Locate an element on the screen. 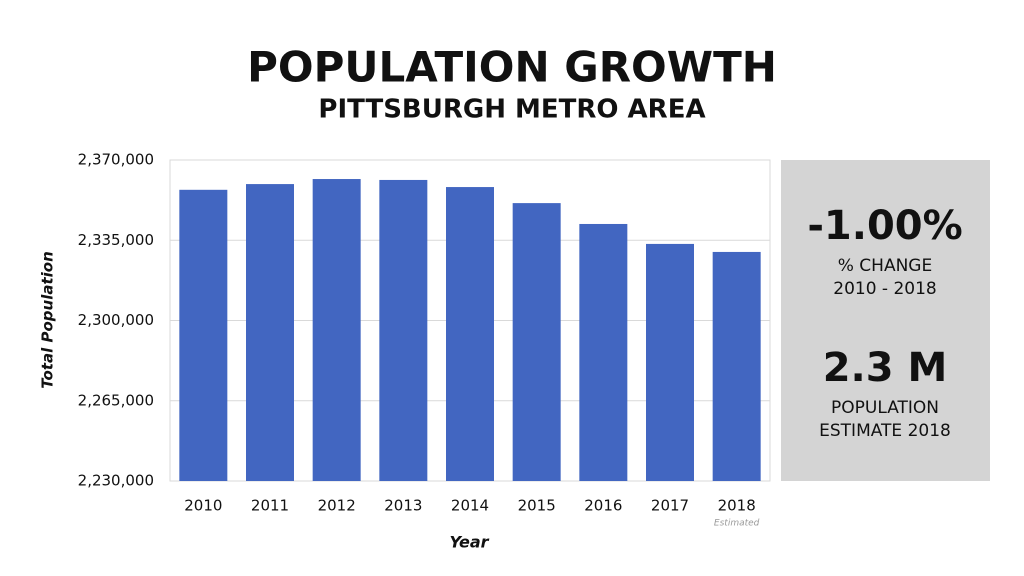 The image size is (1024, 576). x-axis-label: Year is located at coordinates (469, 542).